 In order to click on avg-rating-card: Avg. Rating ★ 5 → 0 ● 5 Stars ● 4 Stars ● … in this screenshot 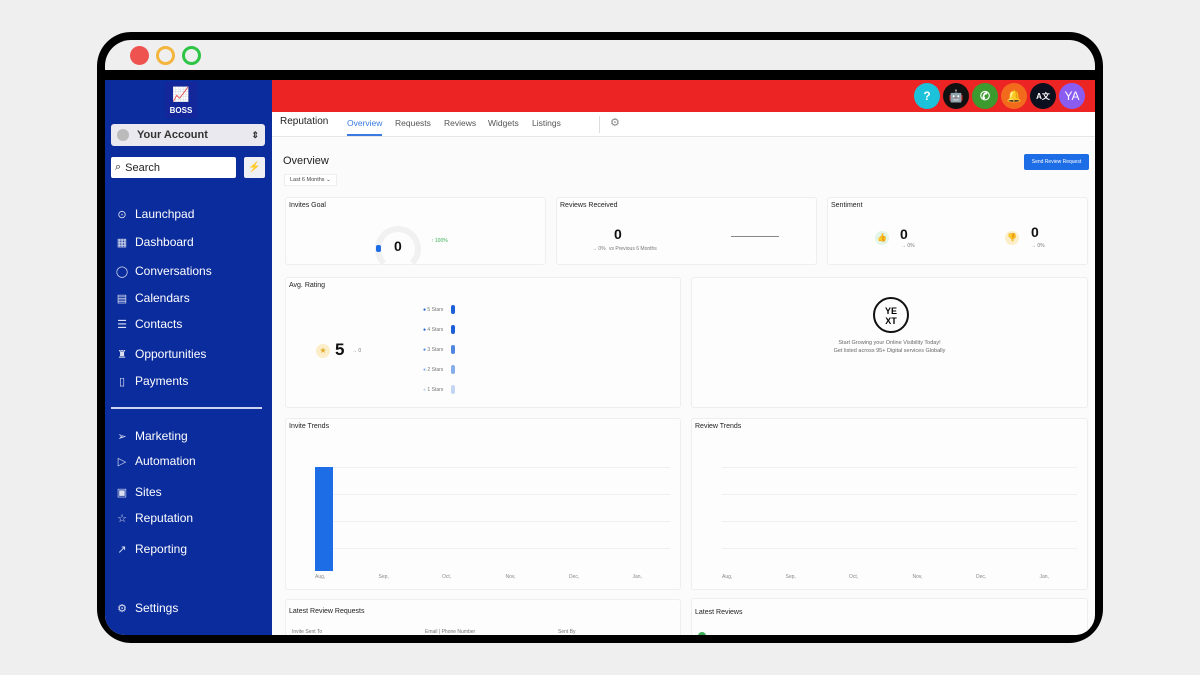, I will do `click(483, 342)`.